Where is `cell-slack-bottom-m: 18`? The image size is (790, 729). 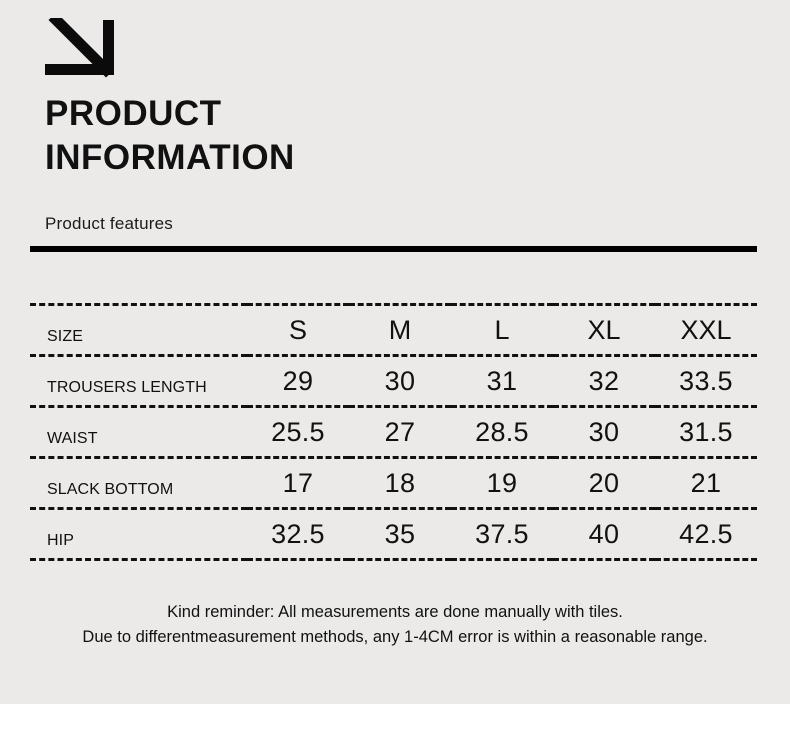
cell-slack-bottom-m: 18 is located at coordinates (400, 482).